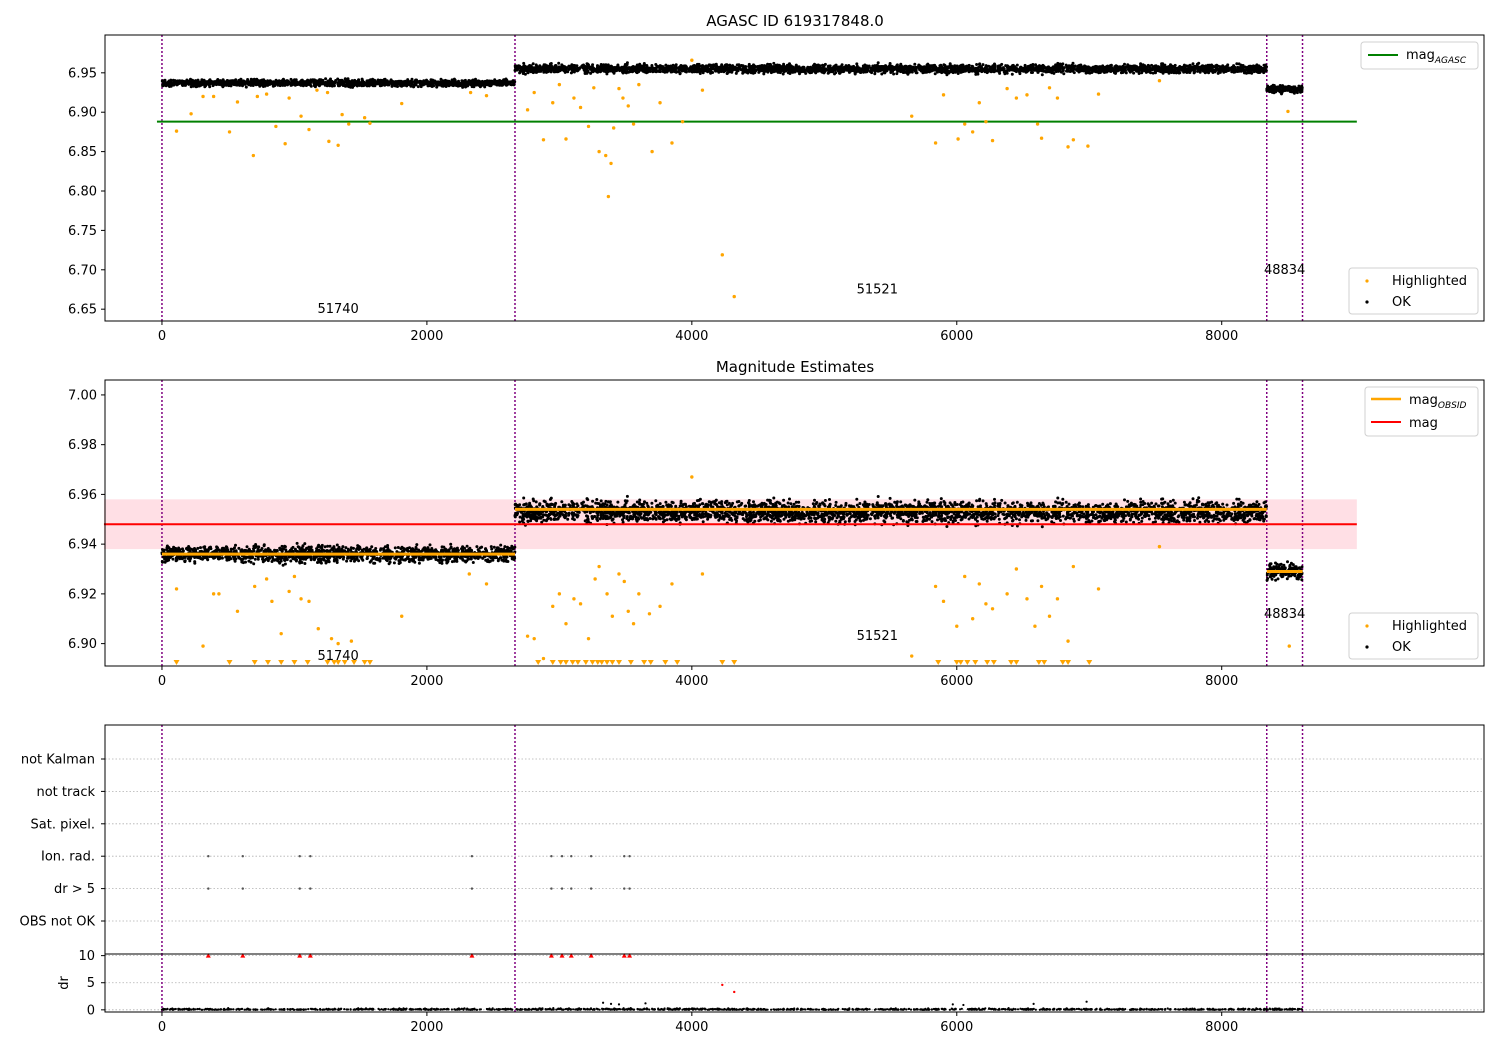  What do you see at coordinates (82, 113) in the screenshot?
I see `y-tick-label: 6.90` at bounding box center [82, 113].